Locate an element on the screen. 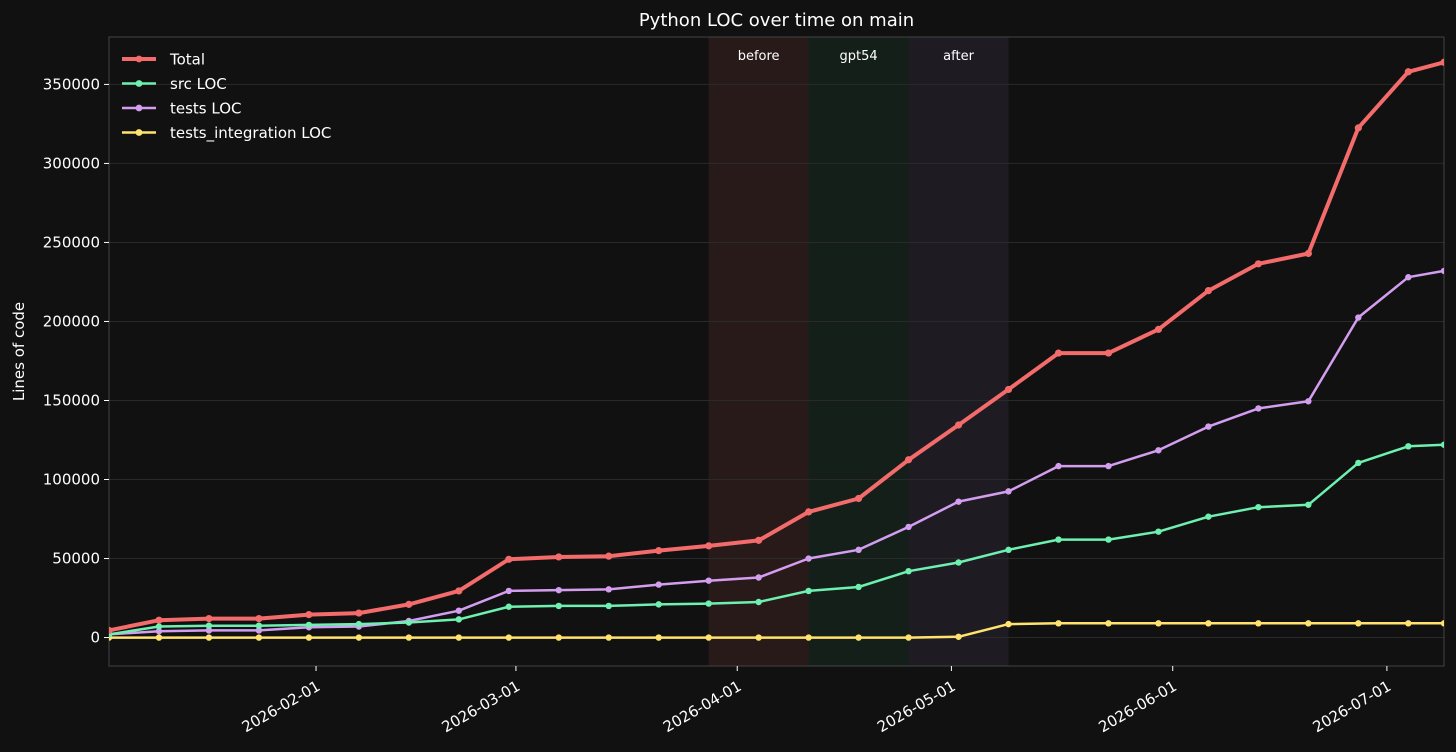 The image size is (1456, 752). legend-item-src-loc: src LOC is located at coordinates (174, 84).